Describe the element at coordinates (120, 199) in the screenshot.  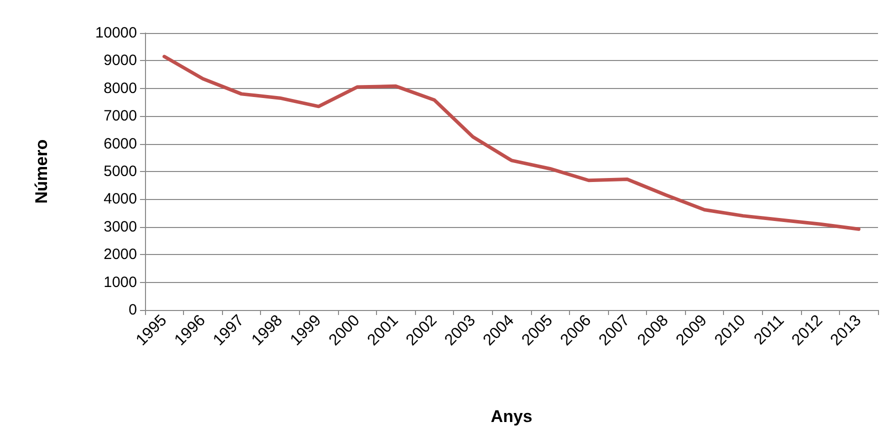
I see `y-tick-label: 4000` at that location.